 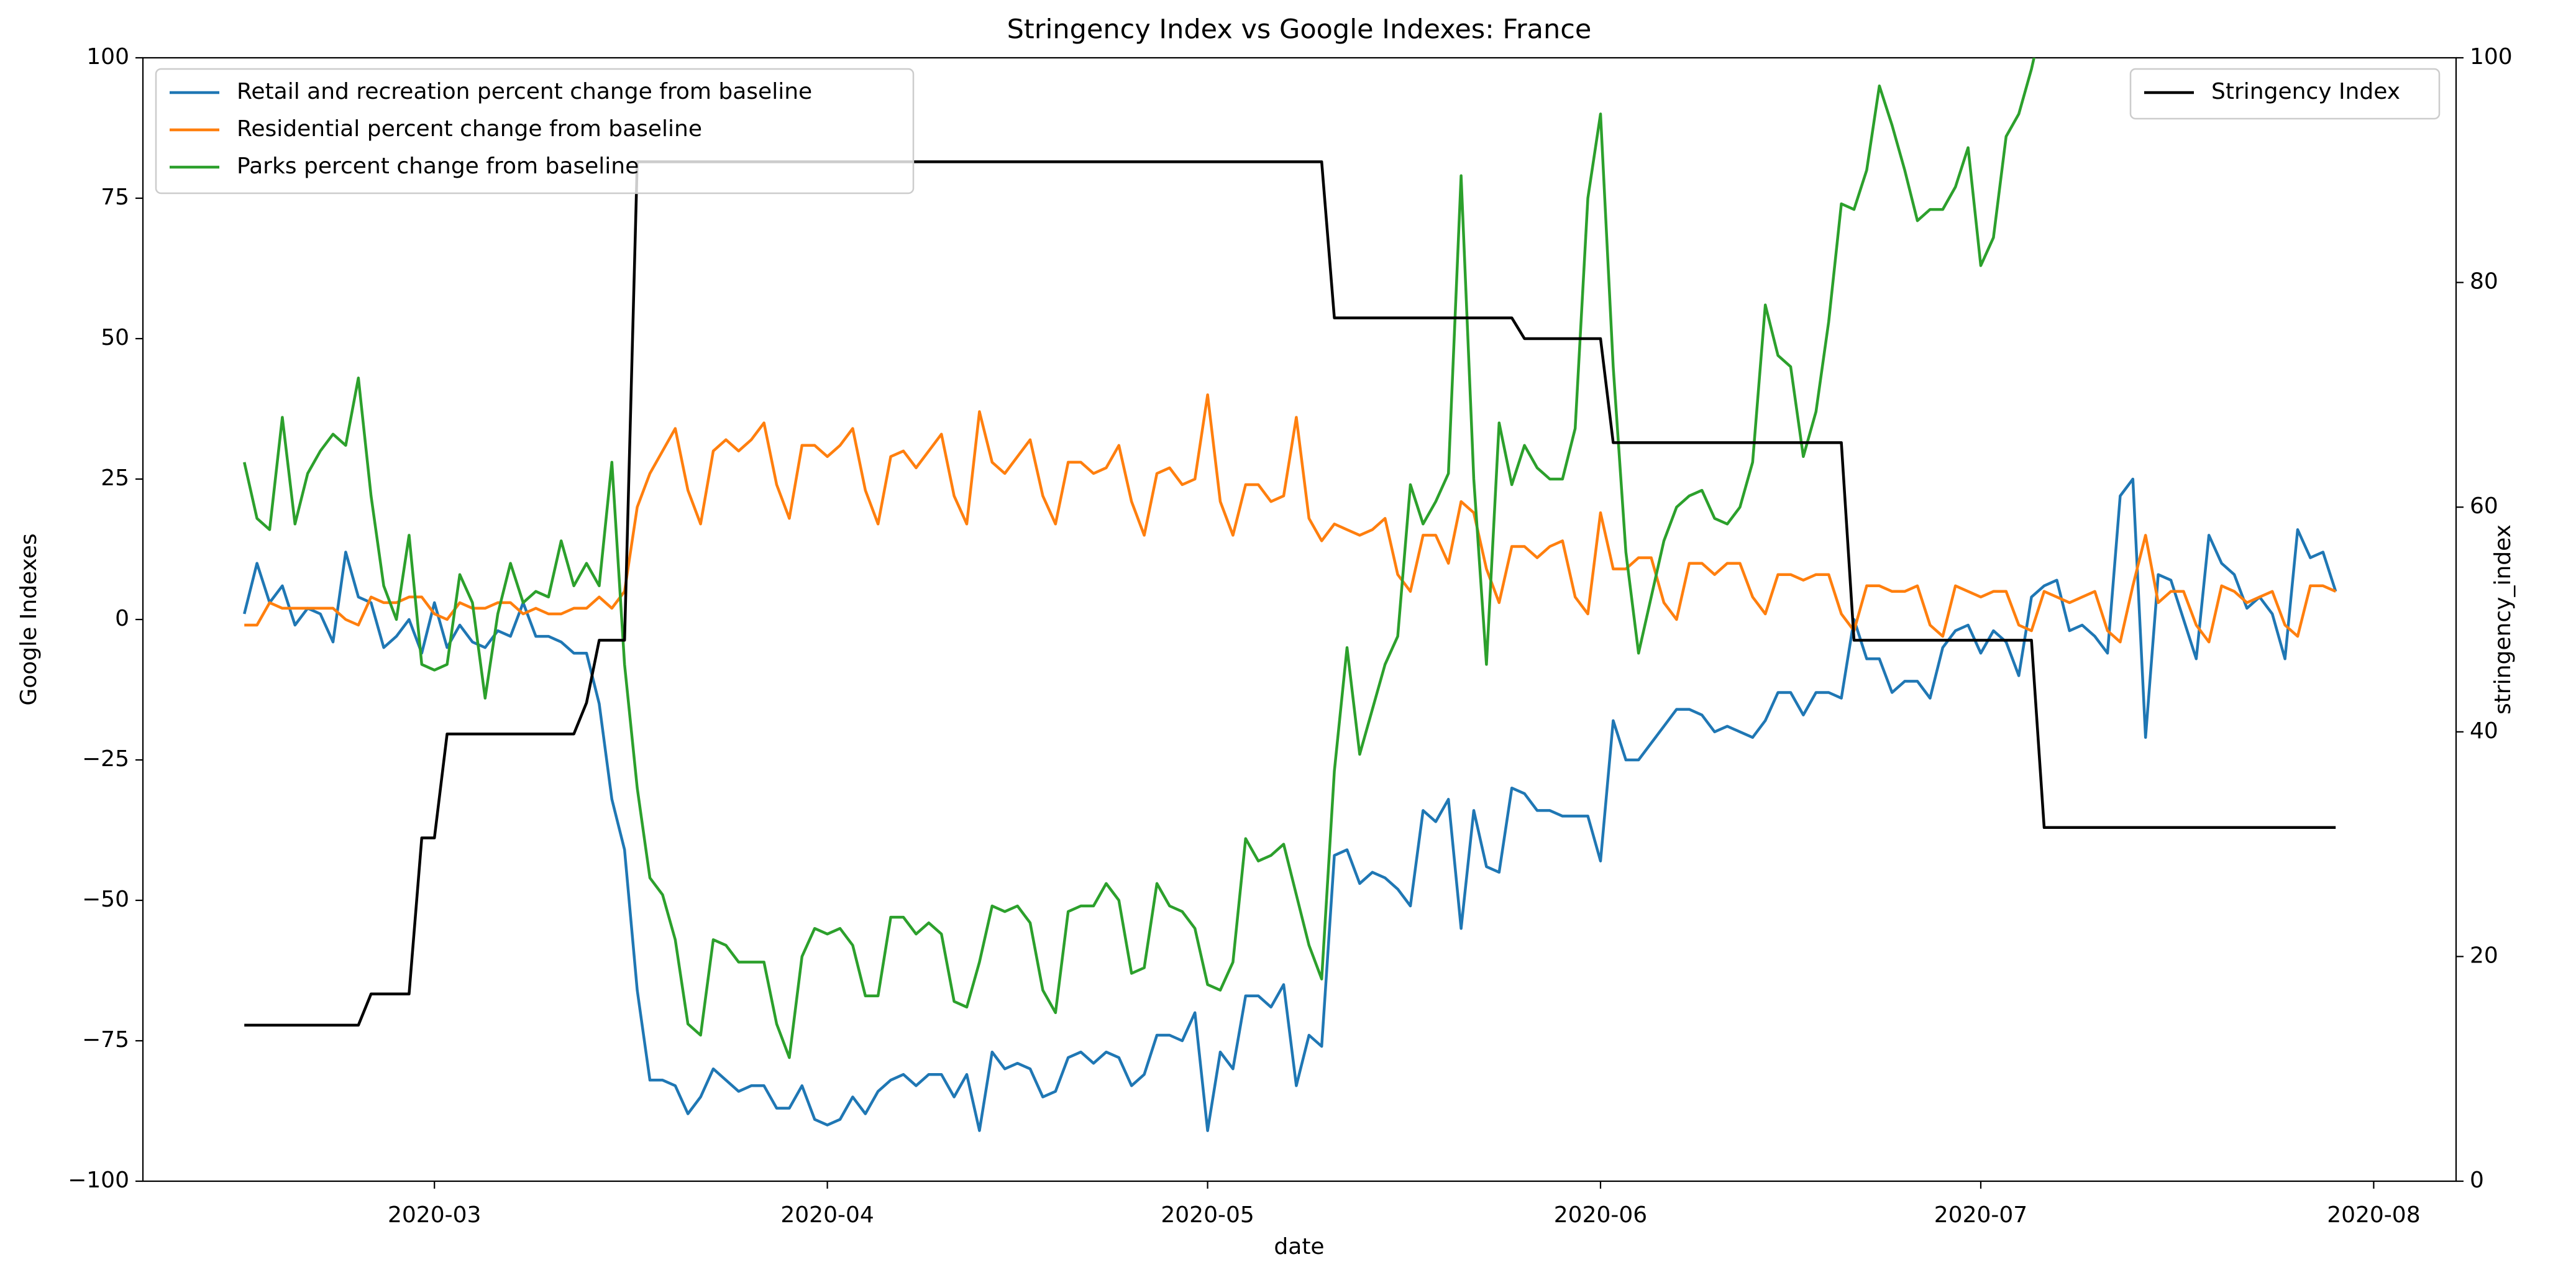 What do you see at coordinates (122, 618) in the screenshot?
I see `y-tick-label: 0` at bounding box center [122, 618].